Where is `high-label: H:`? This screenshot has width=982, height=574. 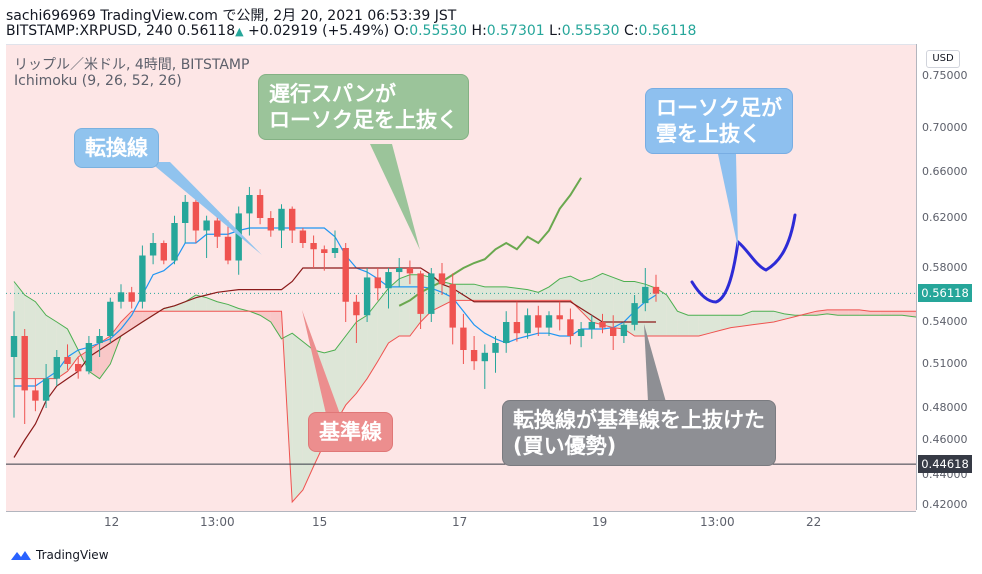
high-label: H: is located at coordinates (479, 31).